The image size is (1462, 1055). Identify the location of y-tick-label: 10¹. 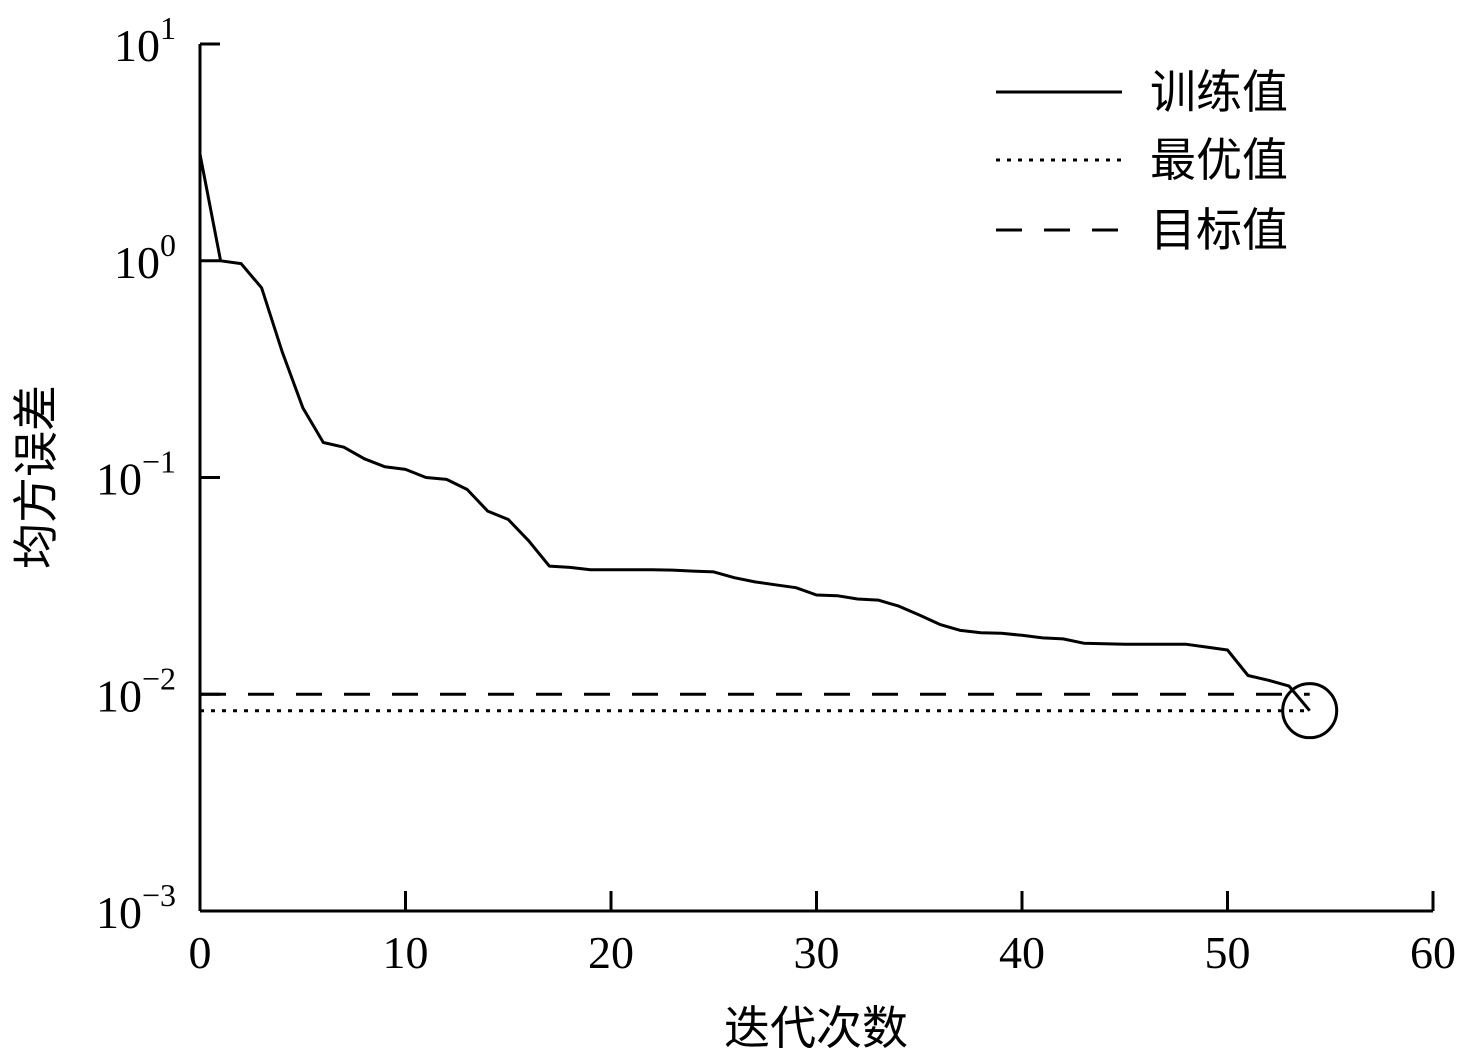
(145, 40).